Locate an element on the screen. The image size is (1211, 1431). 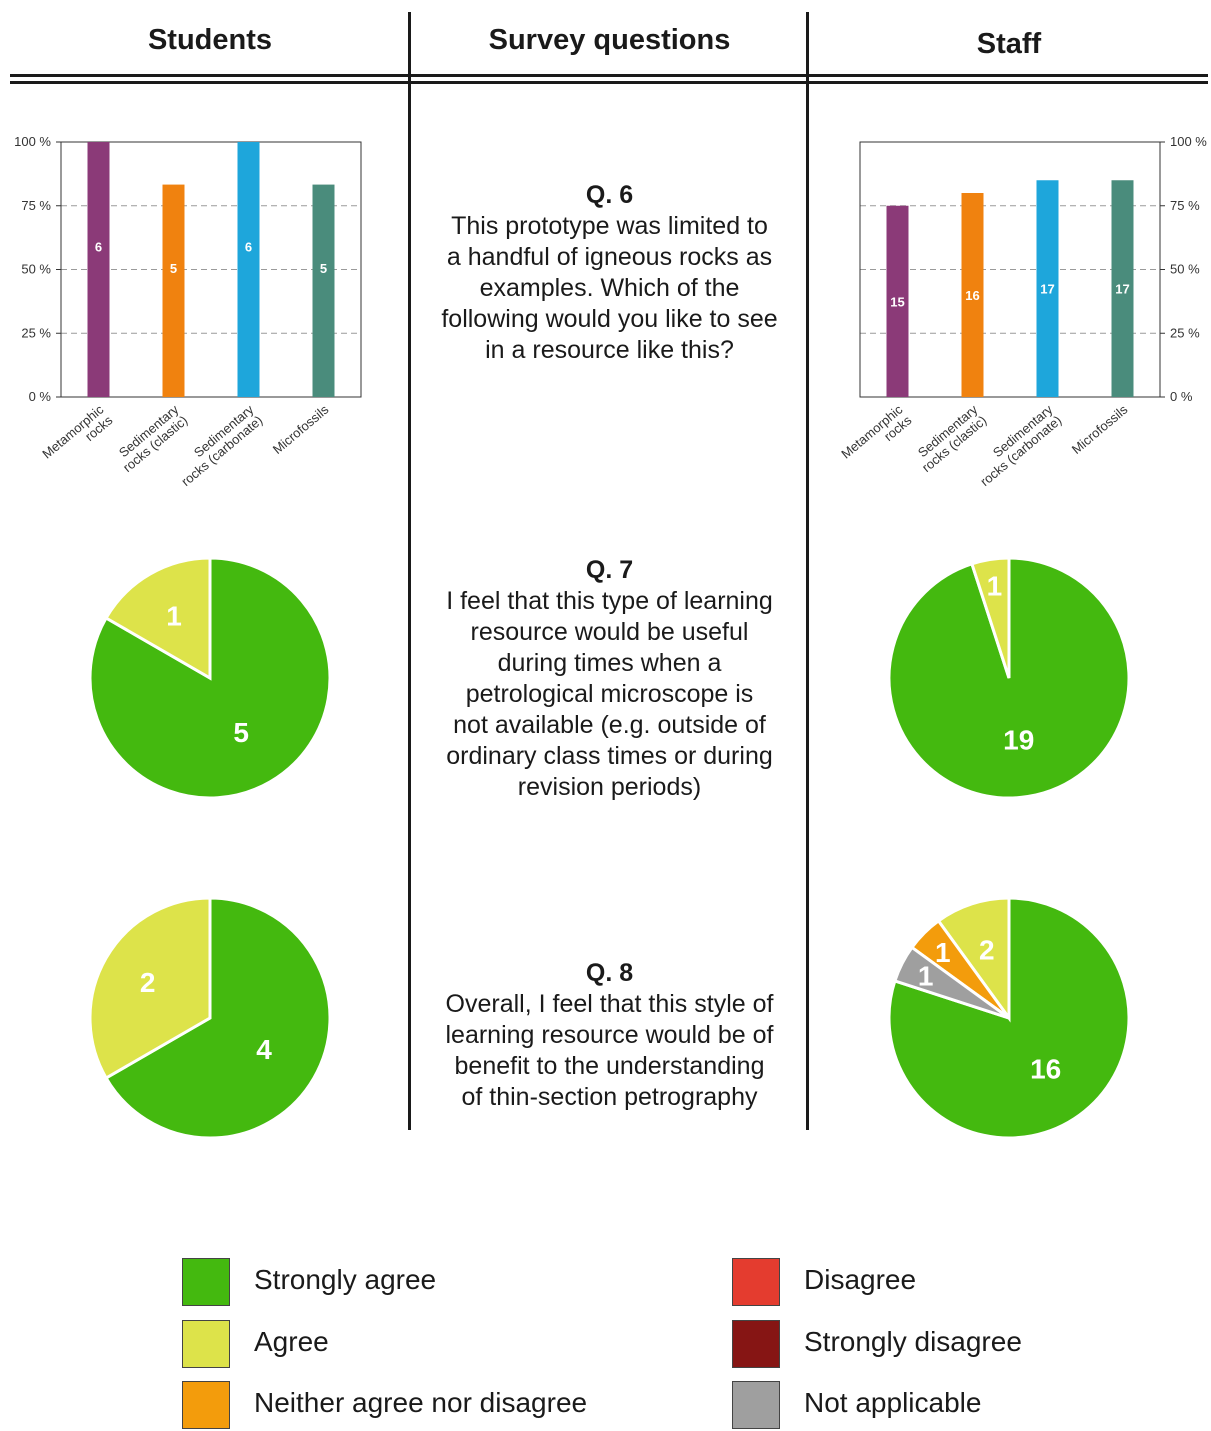
bar-data-label: 15 is located at coordinates (897, 301).